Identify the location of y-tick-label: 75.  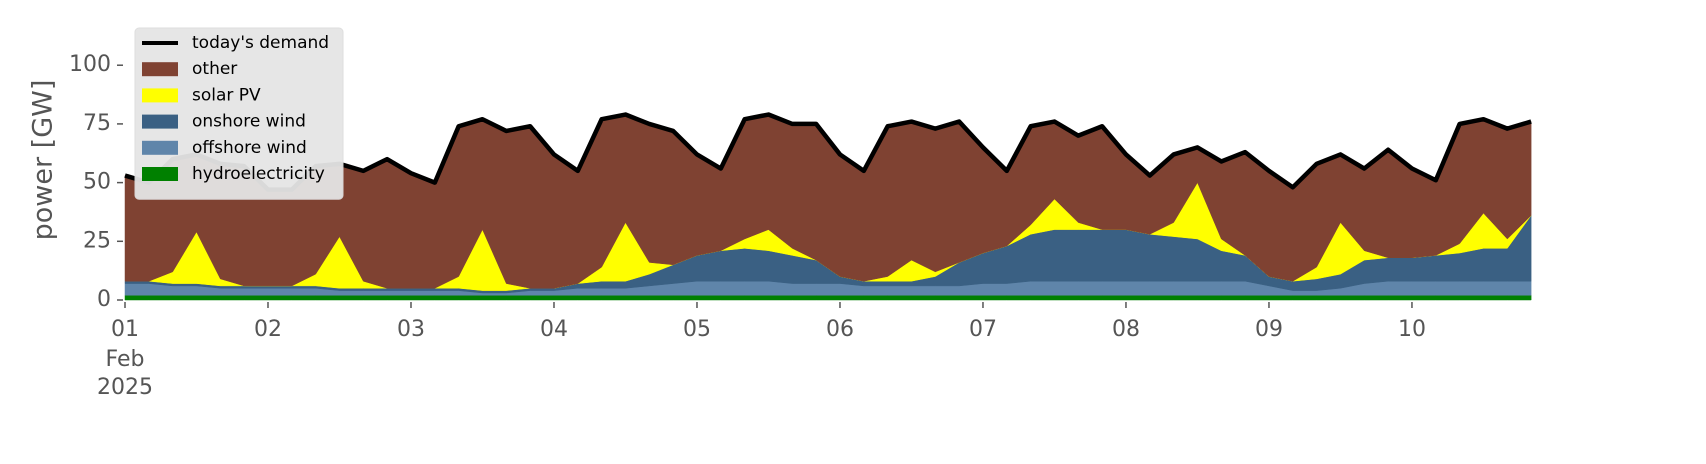
(97, 123).